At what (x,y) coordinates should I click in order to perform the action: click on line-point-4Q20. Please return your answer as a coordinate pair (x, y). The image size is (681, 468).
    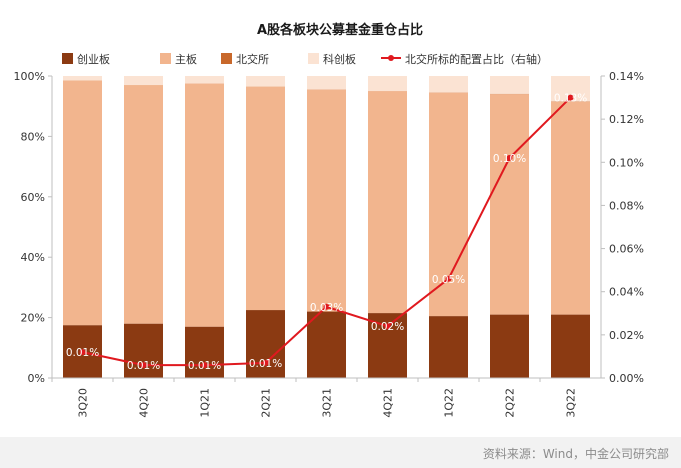
    Looking at the image, I should click on (143, 365).